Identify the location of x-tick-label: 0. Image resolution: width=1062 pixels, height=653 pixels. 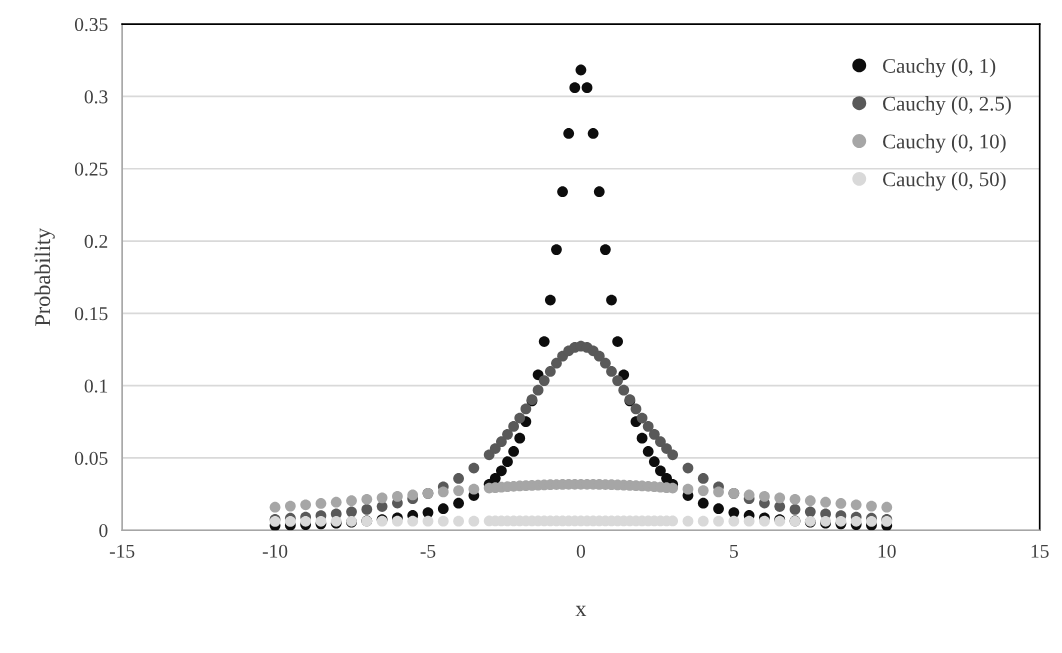
(581, 551).